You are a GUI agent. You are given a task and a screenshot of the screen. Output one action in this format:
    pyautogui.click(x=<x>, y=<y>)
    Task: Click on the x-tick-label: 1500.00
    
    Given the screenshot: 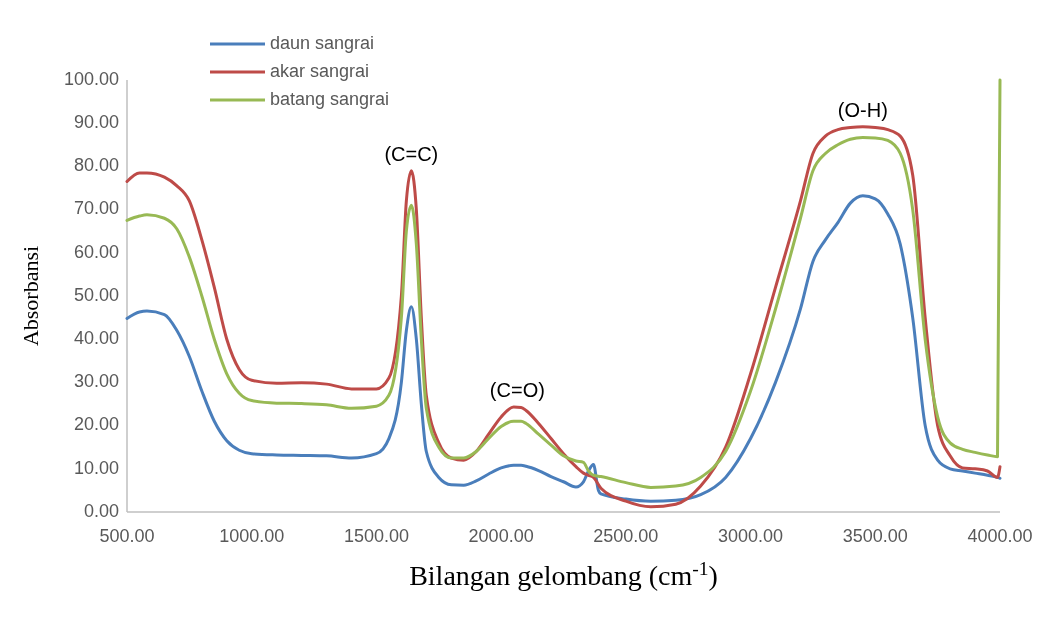 What is the action you would take?
    pyautogui.click(x=376, y=536)
    